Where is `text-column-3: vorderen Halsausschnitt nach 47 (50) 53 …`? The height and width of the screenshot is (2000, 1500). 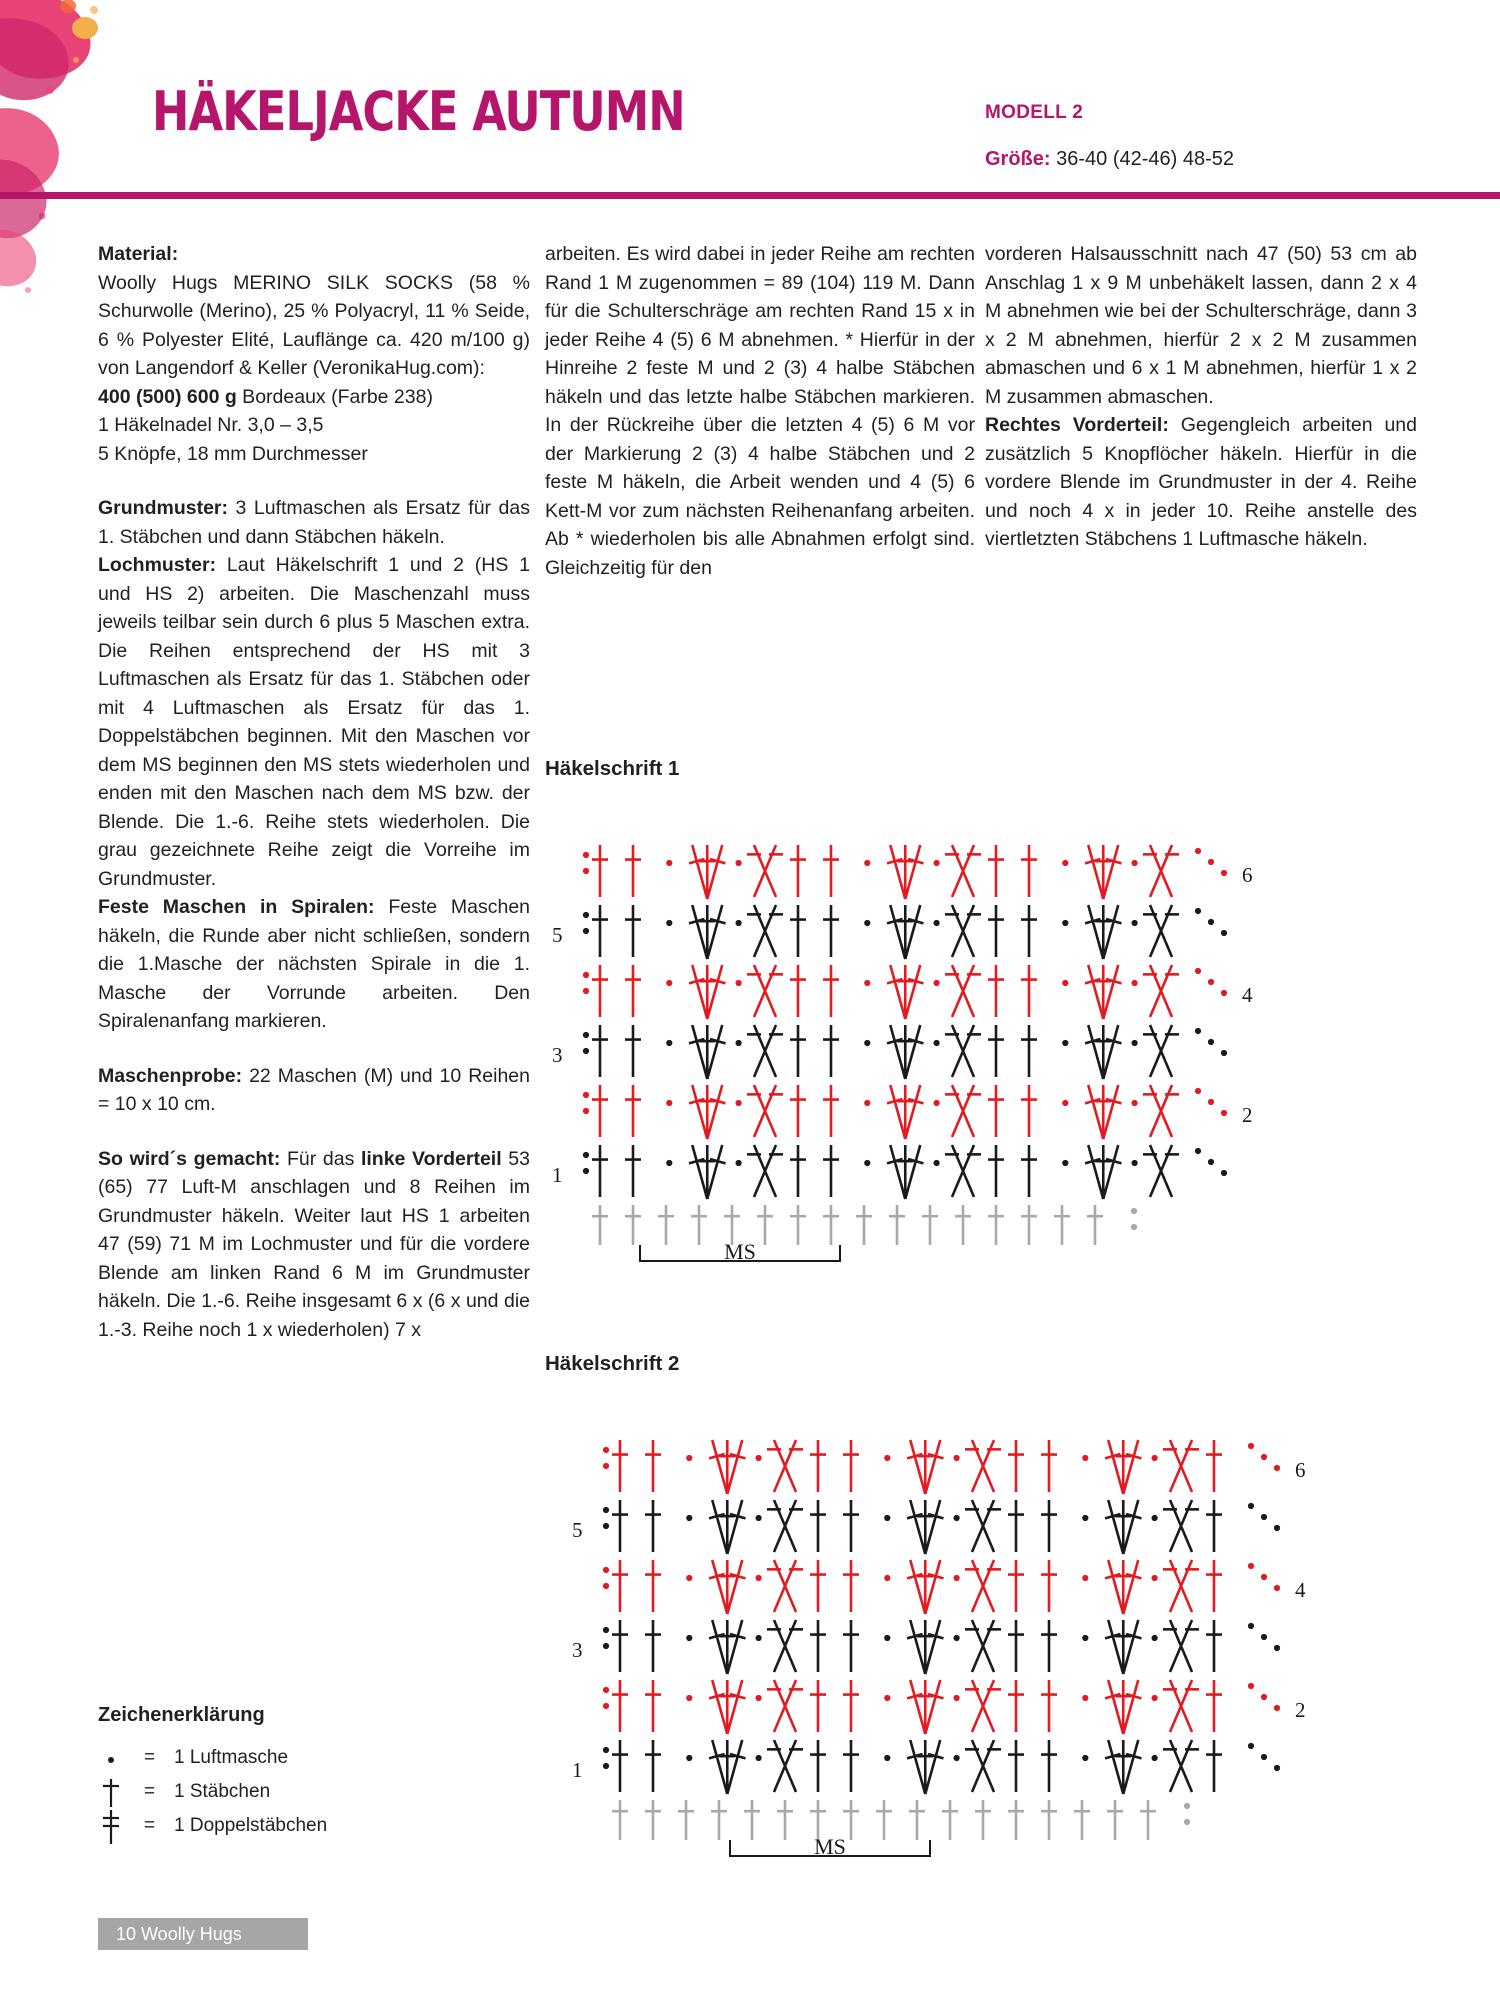 text-column-3: vorderen Halsausschnitt nach 47 (50) 53 … is located at coordinates (1201, 397).